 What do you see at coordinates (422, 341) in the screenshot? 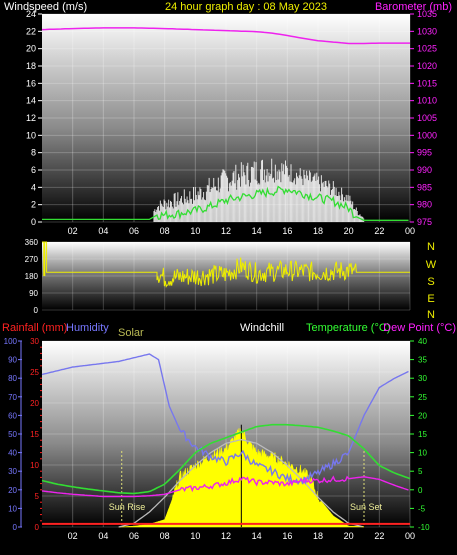
I see `temp-tick-label: 40` at bounding box center [422, 341].